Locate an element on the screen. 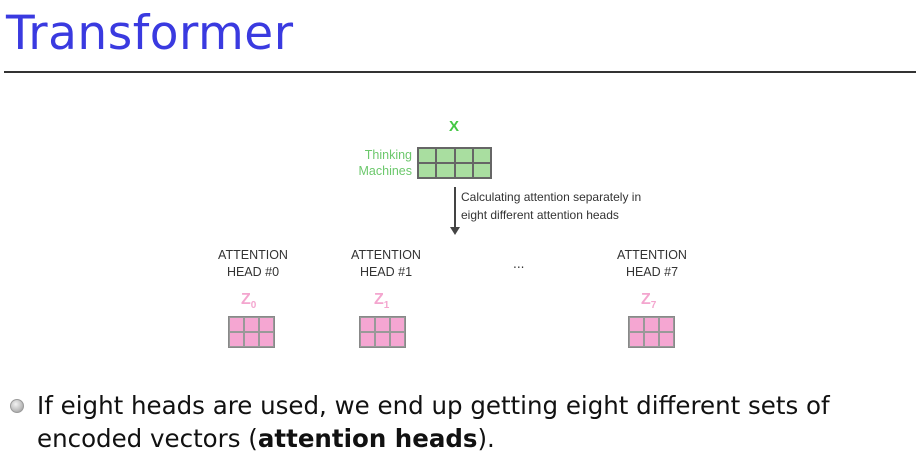 The height and width of the screenshot is (467, 917). z-label-0: Z0 is located at coordinates (249, 301).